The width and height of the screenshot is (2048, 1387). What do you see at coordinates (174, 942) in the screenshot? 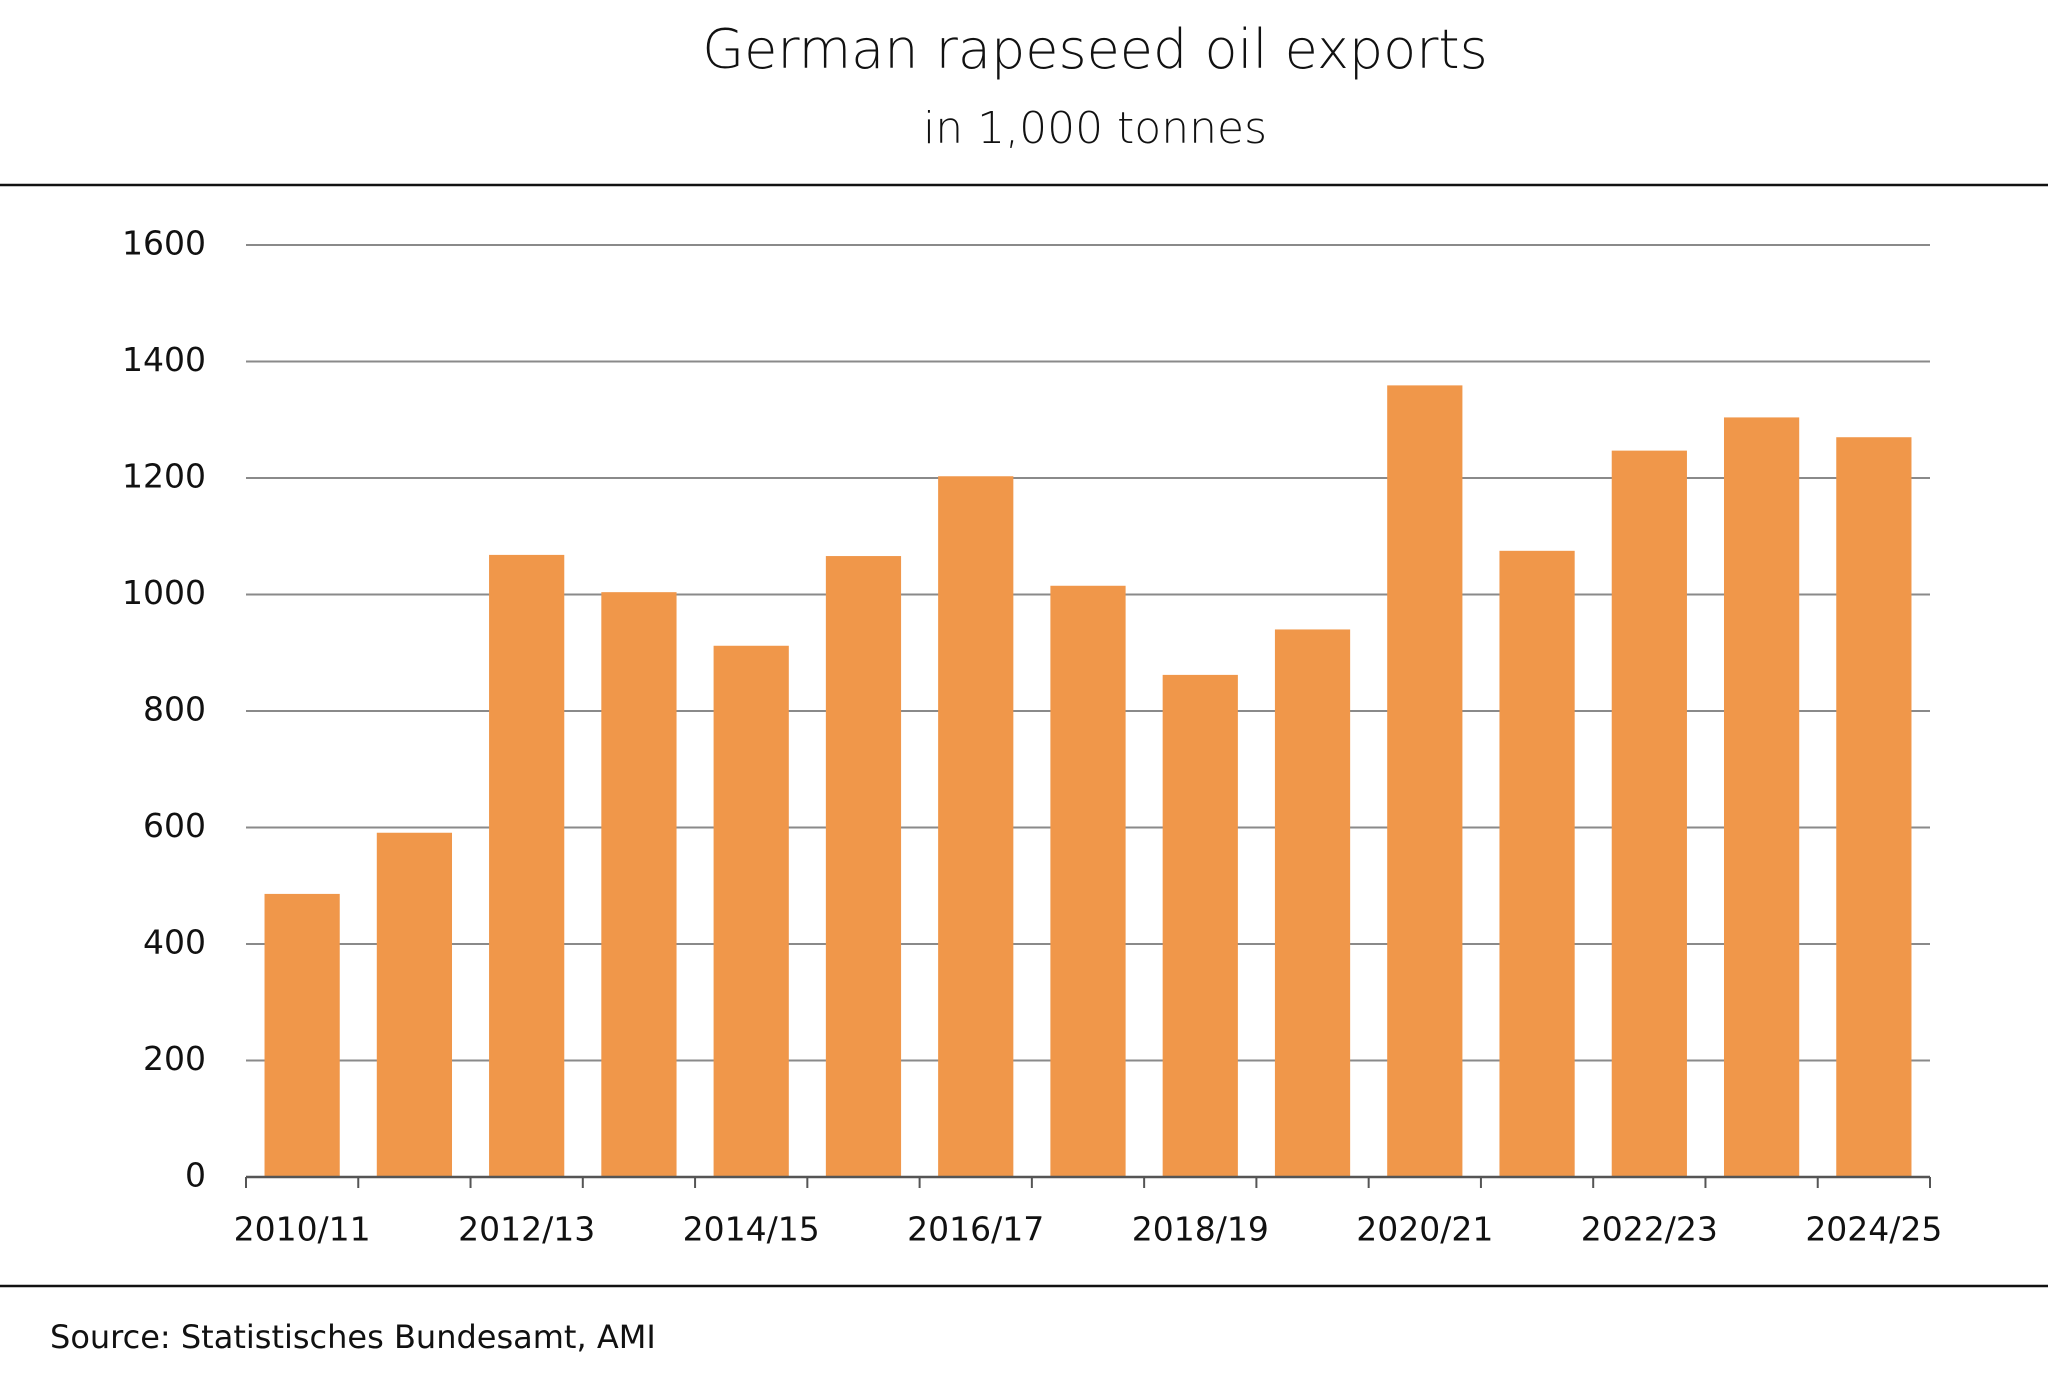
I see `y-tick-label: 400` at bounding box center [174, 942].